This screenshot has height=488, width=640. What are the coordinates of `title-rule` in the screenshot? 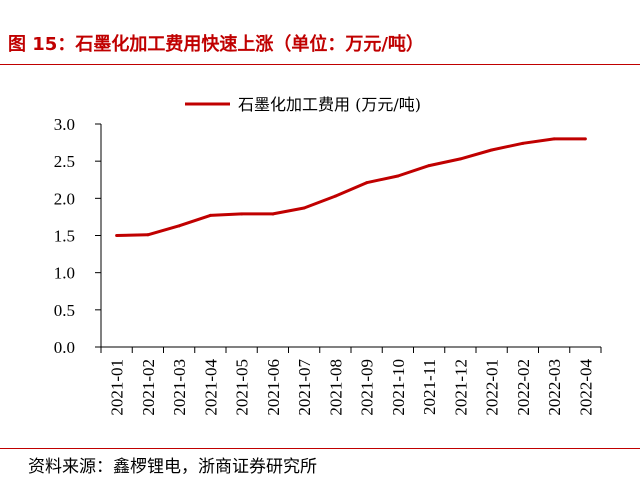 It's located at (320, 64).